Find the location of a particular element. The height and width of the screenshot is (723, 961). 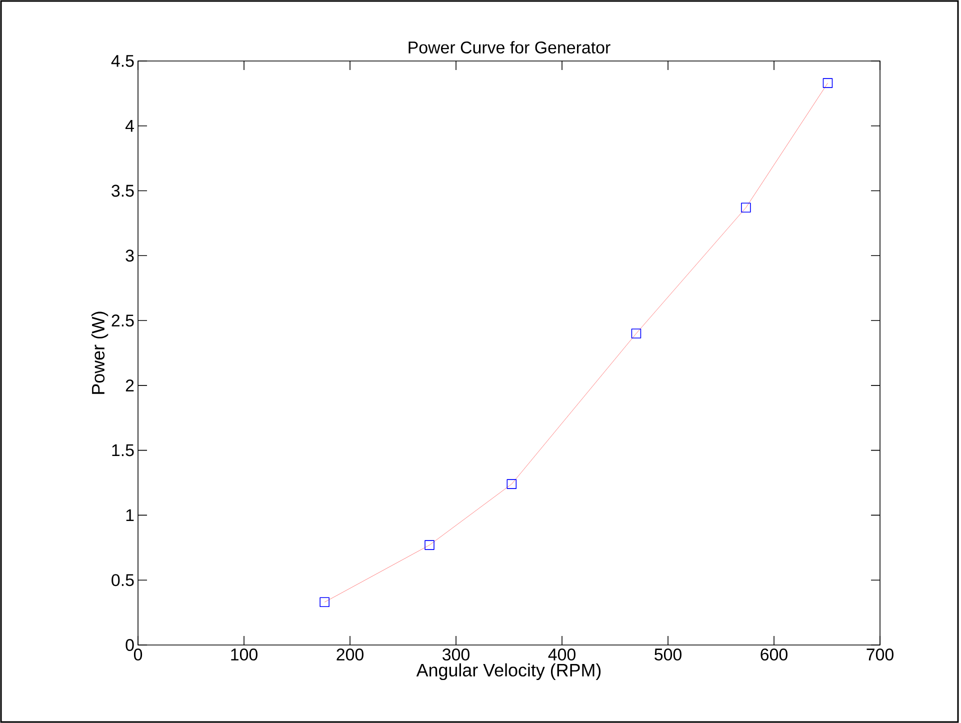

y-tick-label: 0 is located at coordinates (130, 644).